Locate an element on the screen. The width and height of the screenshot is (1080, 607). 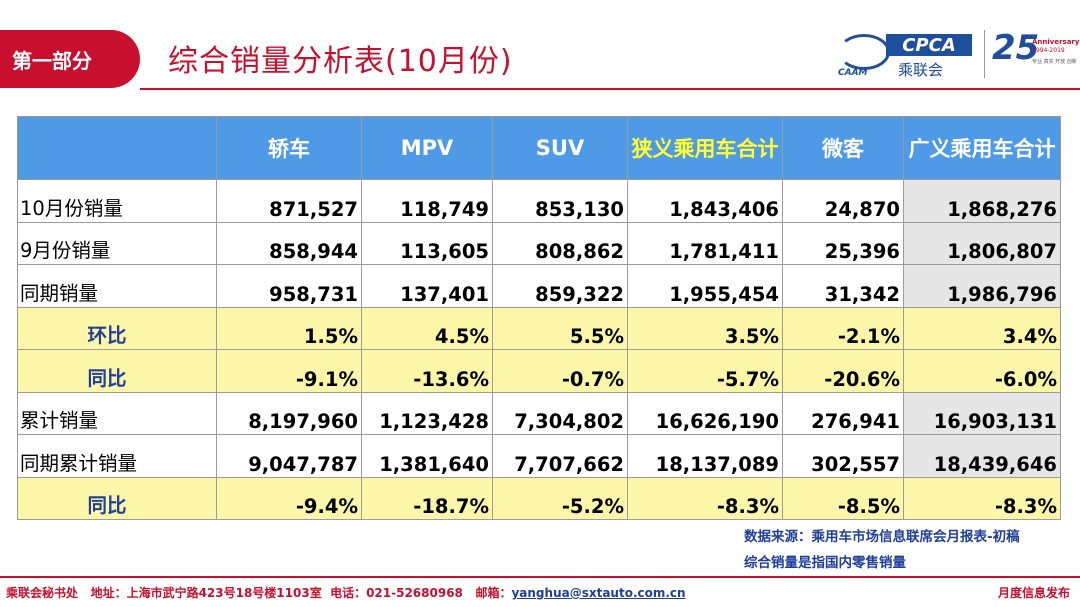
anniversary-number: 25 is located at coordinates (1016, 48).